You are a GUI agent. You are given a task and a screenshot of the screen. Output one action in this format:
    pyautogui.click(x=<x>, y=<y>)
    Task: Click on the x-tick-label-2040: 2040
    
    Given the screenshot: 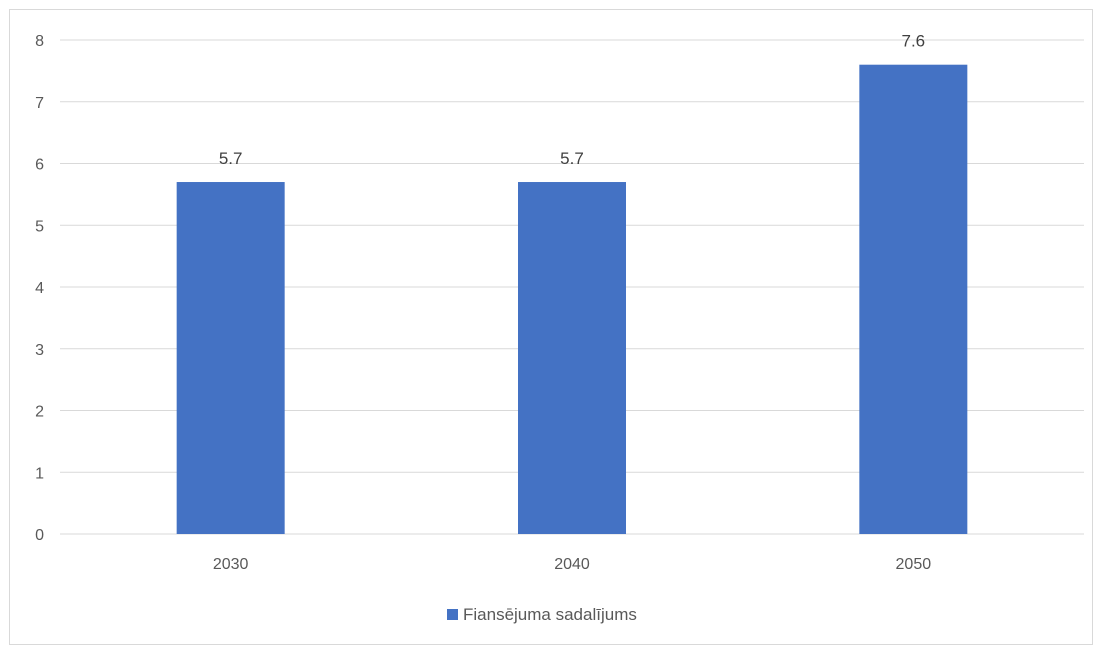 What is the action you would take?
    pyautogui.click(x=572, y=564)
    